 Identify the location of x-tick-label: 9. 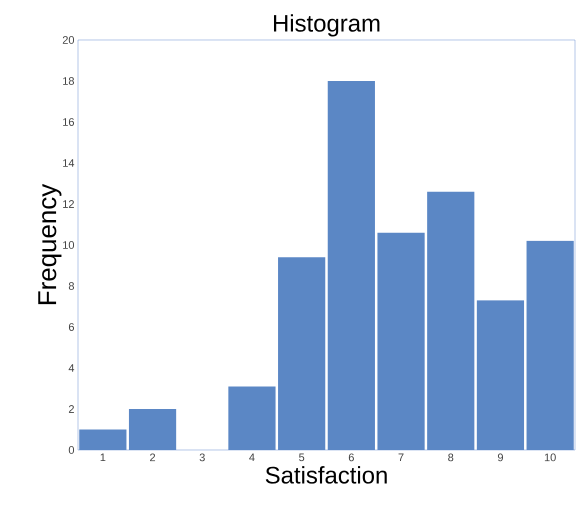
(500, 458).